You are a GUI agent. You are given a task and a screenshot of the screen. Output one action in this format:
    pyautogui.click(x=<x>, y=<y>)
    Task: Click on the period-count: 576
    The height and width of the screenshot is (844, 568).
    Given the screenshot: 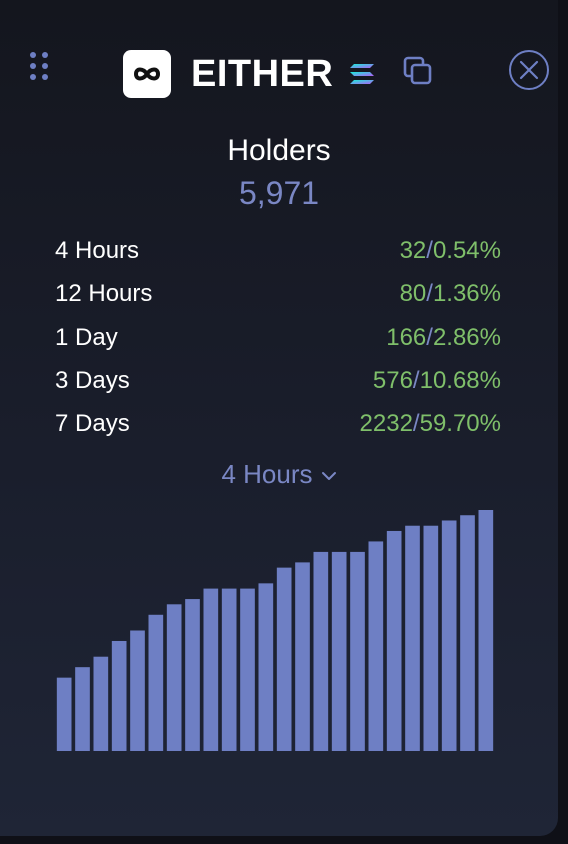 What is the action you would take?
    pyautogui.click(x=392, y=380)
    